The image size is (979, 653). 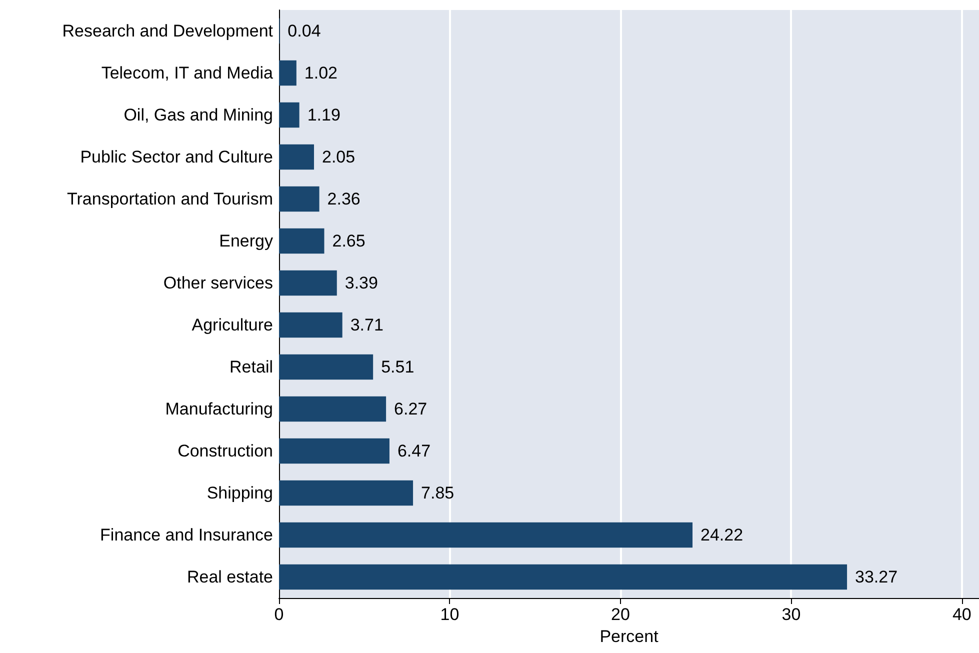 I want to click on data-label: 3.71, so click(x=367, y=325).